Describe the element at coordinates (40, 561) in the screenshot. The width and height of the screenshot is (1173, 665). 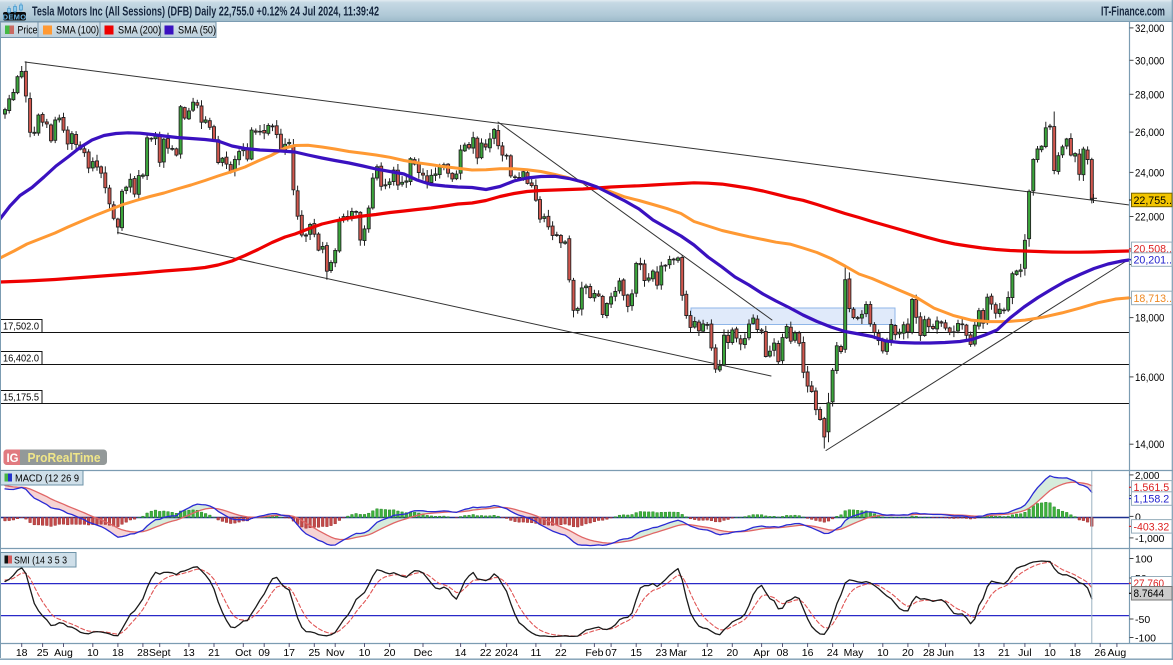
I see `svg-text: SMI (14 3 5 3` at that location.